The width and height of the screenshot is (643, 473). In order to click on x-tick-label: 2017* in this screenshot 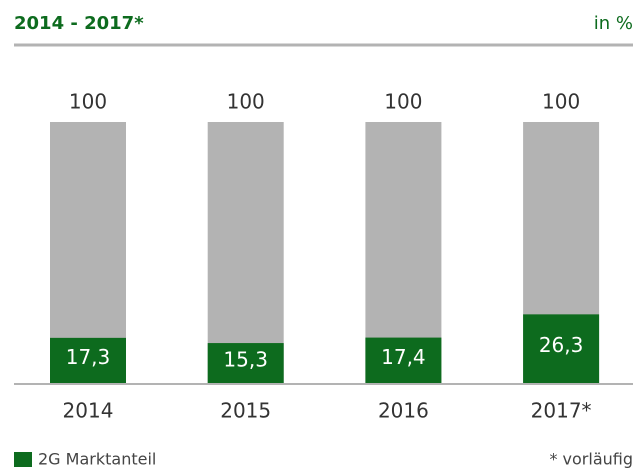, I will do `click(561, 411)`.